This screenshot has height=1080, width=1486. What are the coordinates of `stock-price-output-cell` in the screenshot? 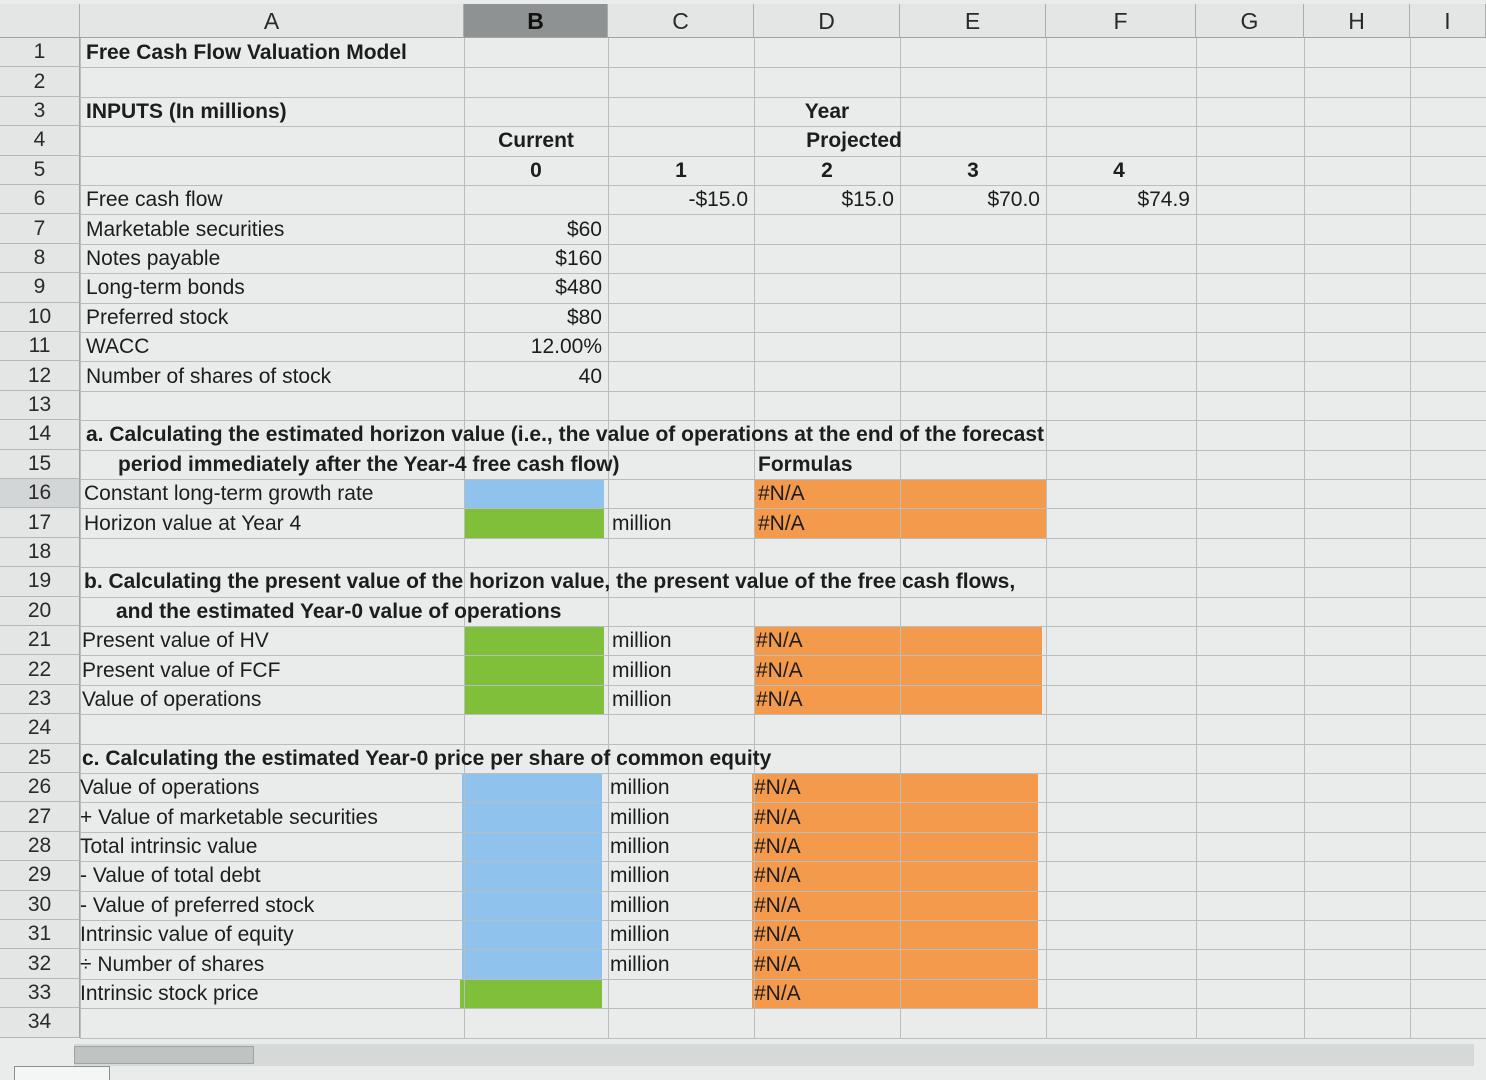 It's located at (531, 993).